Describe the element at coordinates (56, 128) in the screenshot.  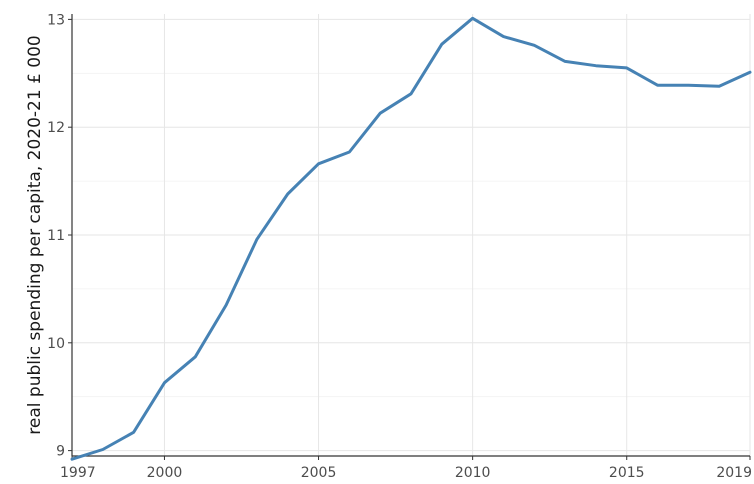
I see `y-tick-label: 12` at that location.